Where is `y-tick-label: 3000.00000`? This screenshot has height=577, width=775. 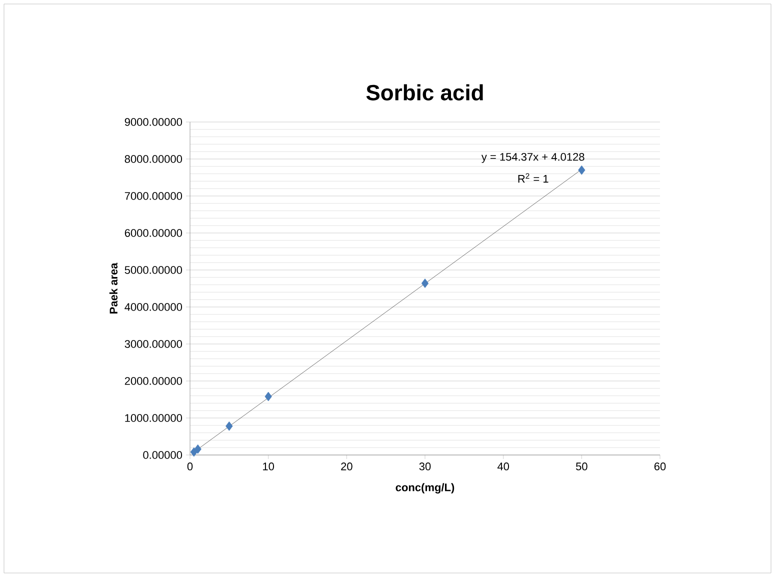
y-tick-label: 3000.00000 is located at coordinates (153, 344).